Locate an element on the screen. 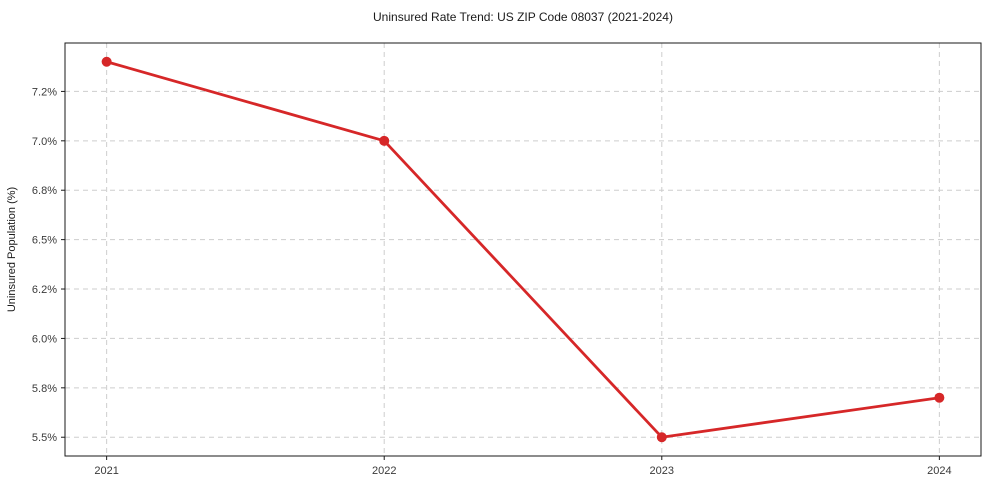 This screenshot has width=989, height=495. y-tick-label: 6.5% is located at coordinates (44, 241).